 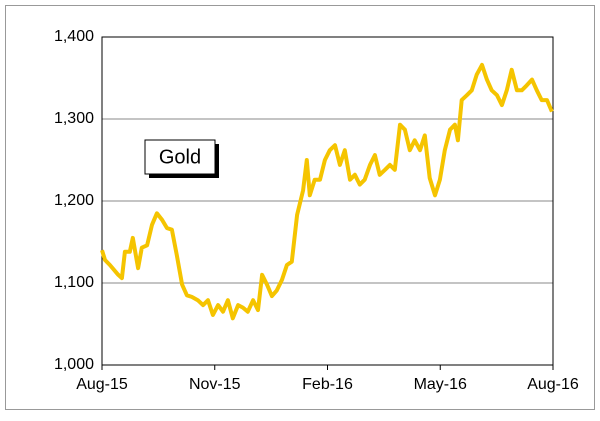 I want to click on legend-box, so click(x=180, y=157).